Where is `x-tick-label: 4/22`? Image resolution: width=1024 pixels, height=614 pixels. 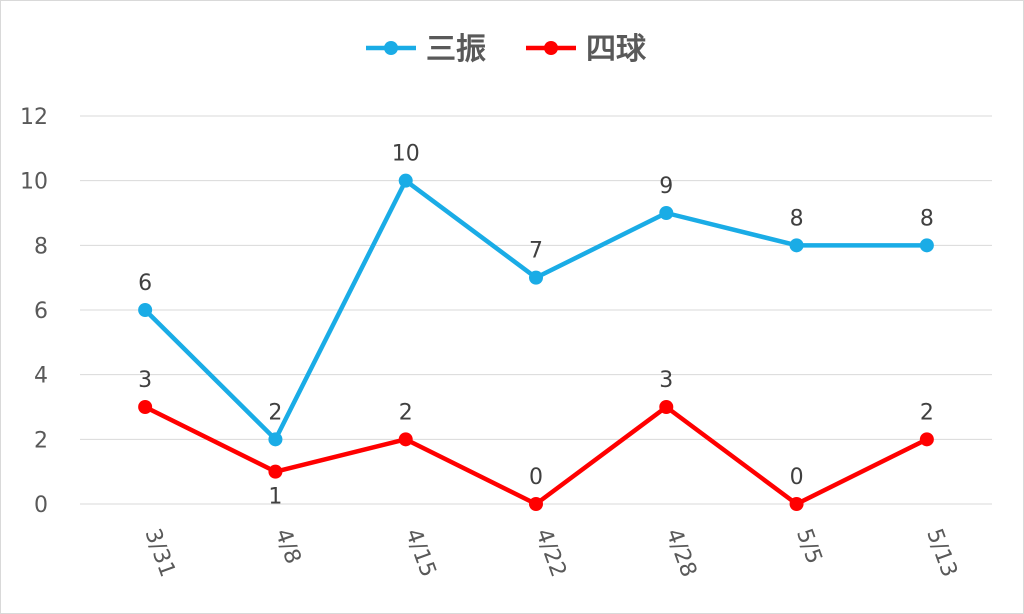 x-tick-label: 4/22 is located at coordinates (550, 553).